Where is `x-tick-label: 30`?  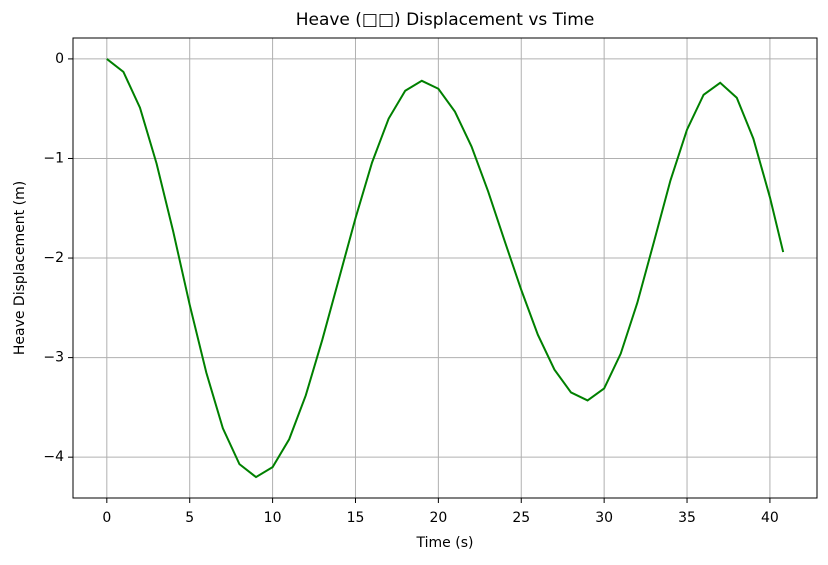
x-tick-label: 30 is located at coordinates (604, 518).